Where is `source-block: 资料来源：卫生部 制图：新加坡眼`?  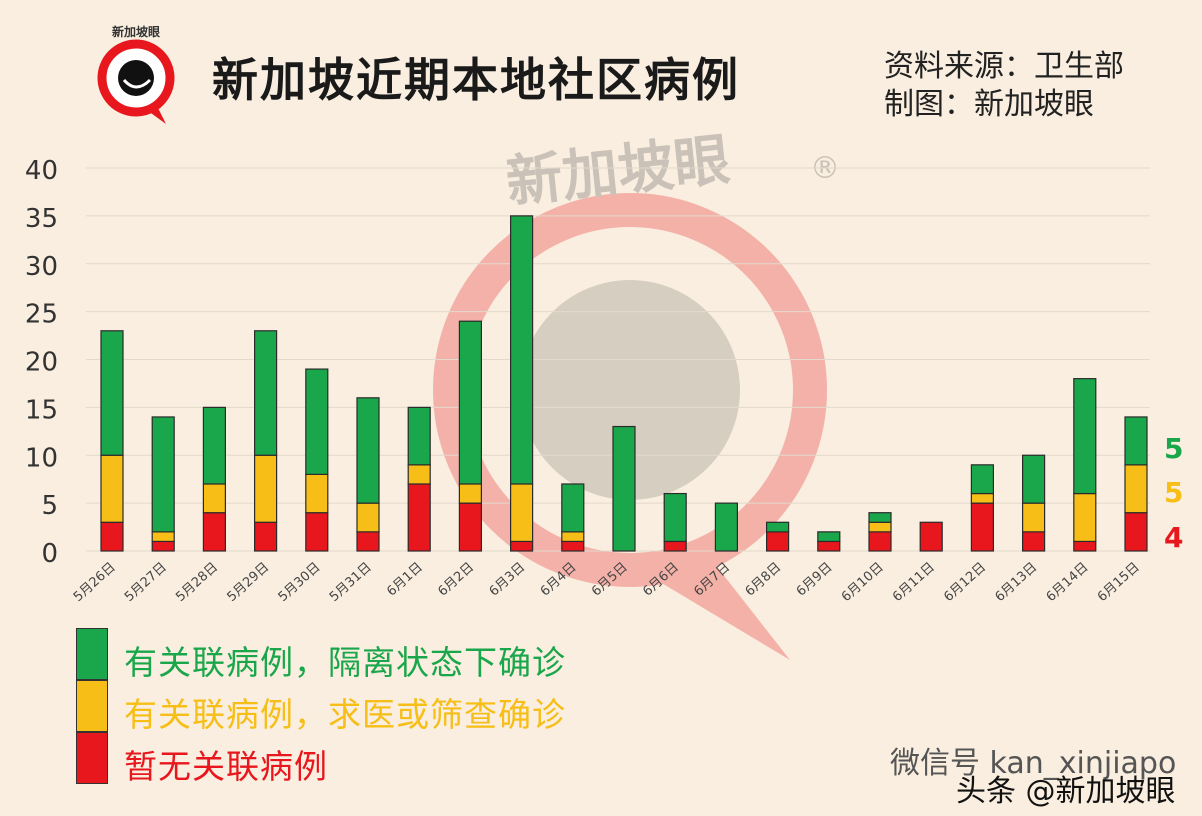 source-block: 资料来源：卫生部 制图：新加坡眼 is located at coordinates (1004, 86).